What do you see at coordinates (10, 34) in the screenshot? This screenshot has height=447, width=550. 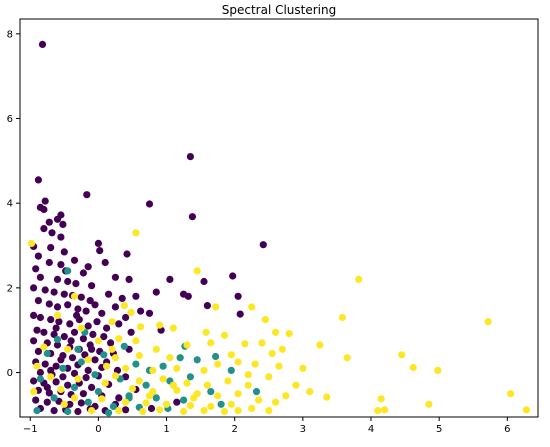 I see `y-tick-label: 8` at bounding box center [10, 34].